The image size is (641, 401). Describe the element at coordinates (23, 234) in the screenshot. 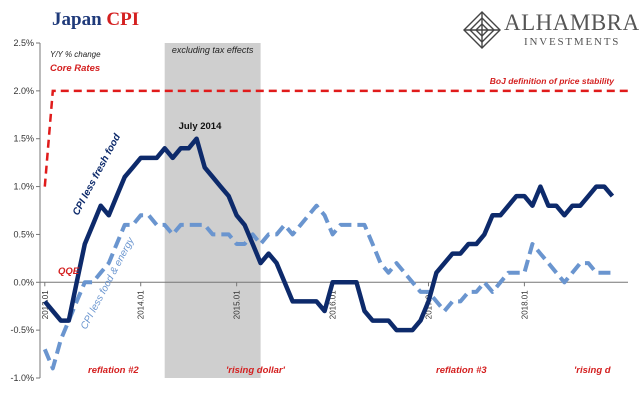

I see `y-tick-label: 0.5%` at that location.